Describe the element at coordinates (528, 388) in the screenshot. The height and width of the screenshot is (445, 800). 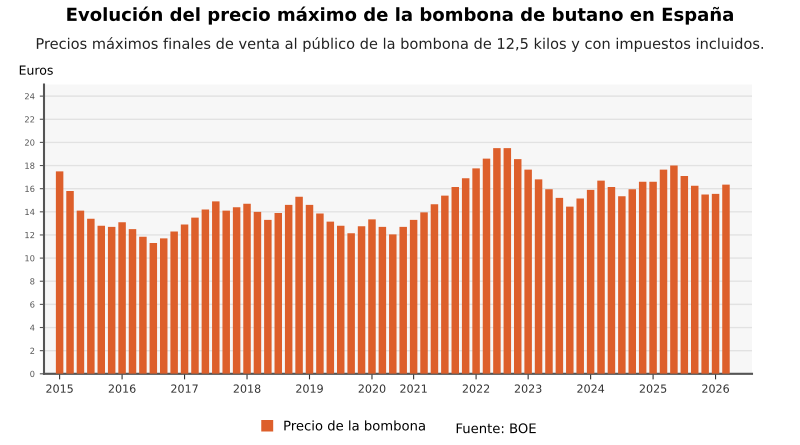
I see `x-tick-label: 2023` at that location.